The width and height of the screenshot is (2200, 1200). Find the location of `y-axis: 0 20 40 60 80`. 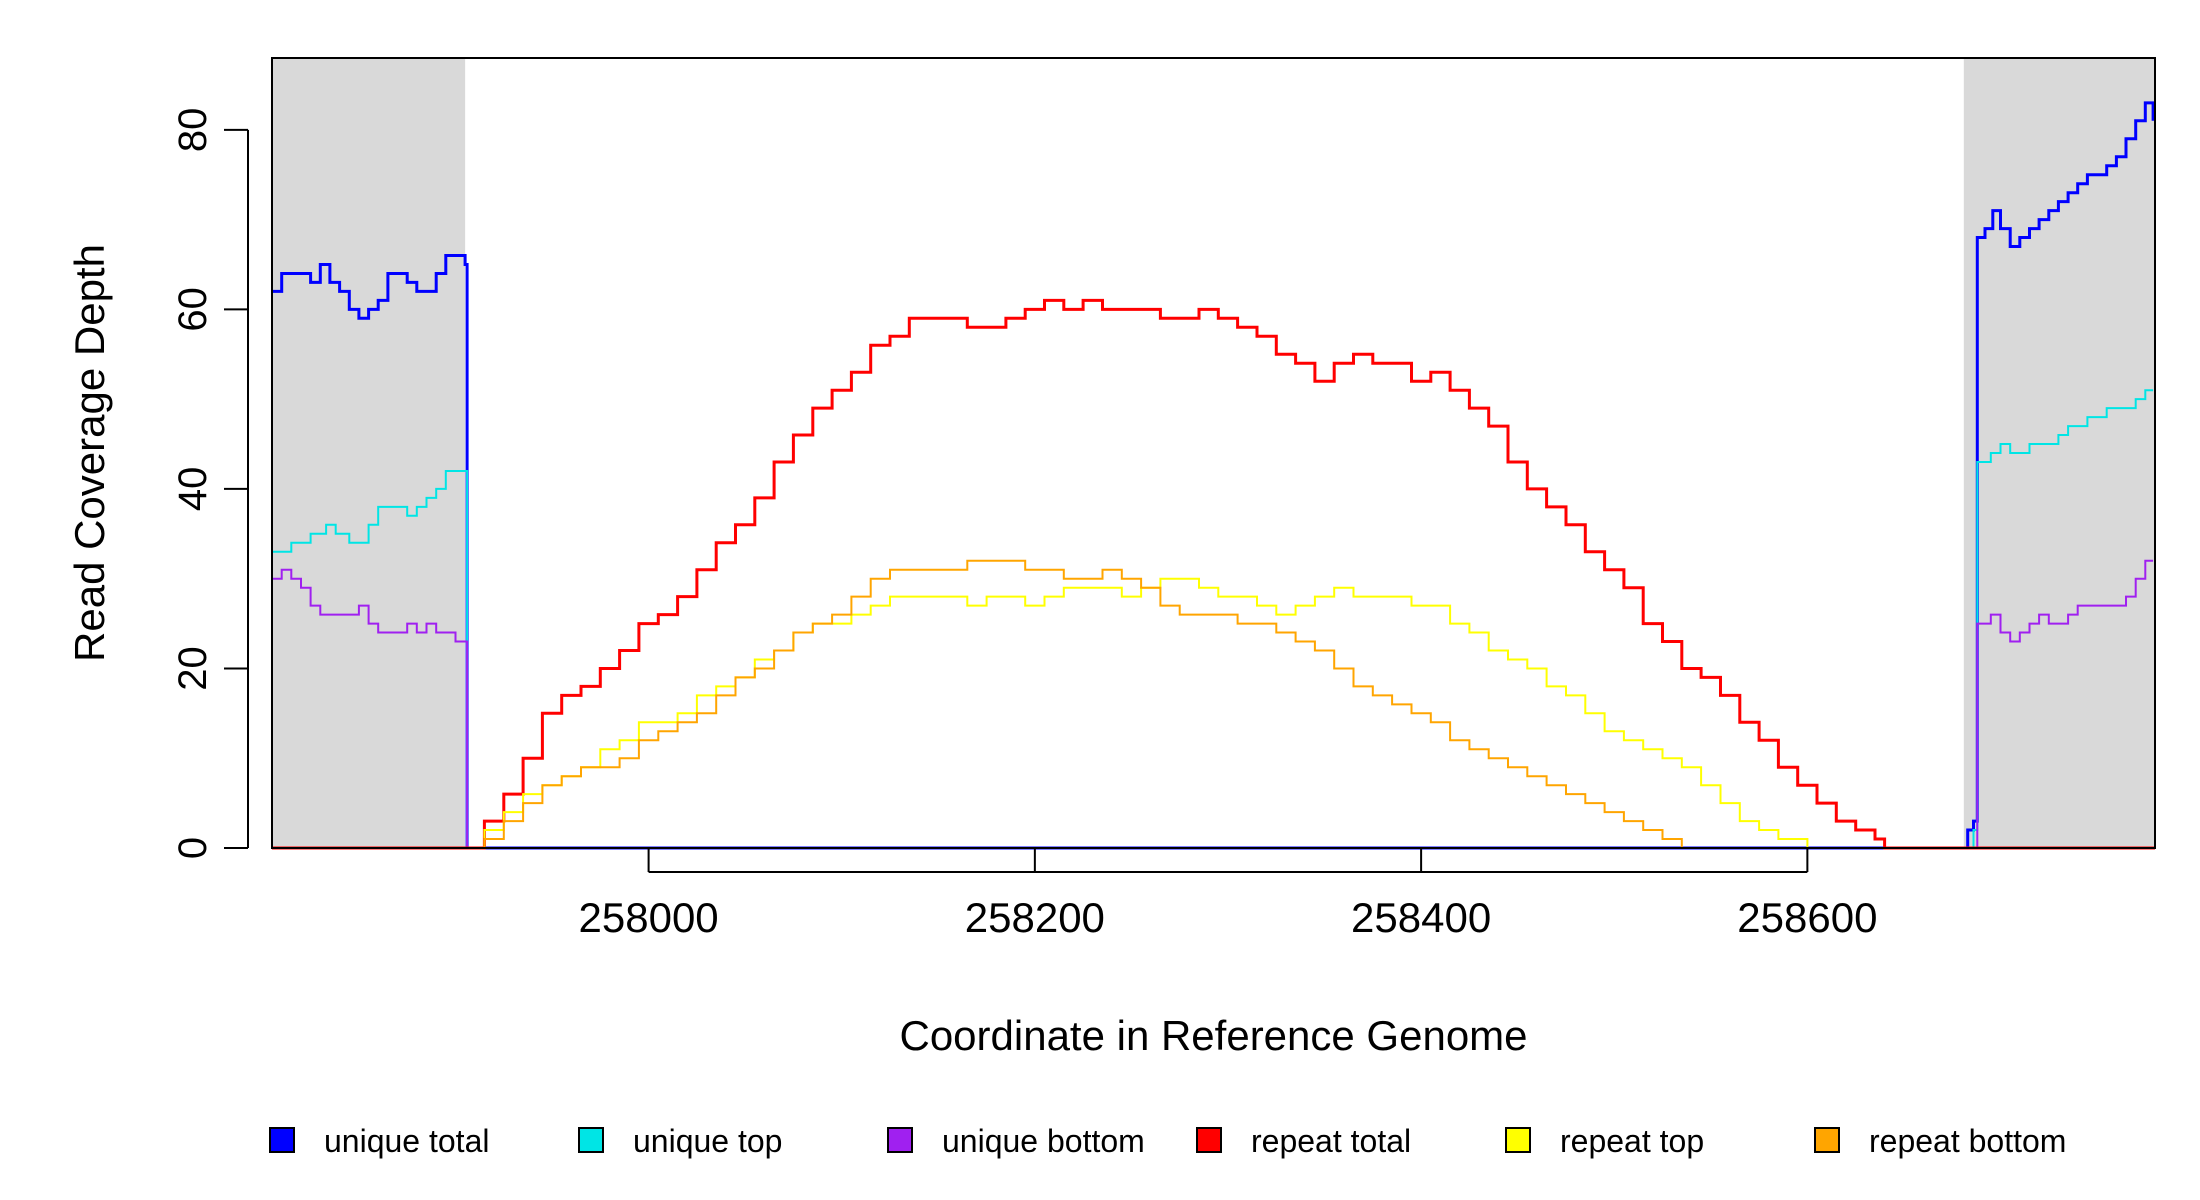

y-axis: 0 20 40 60 80 is located at coordinates (210, 483).